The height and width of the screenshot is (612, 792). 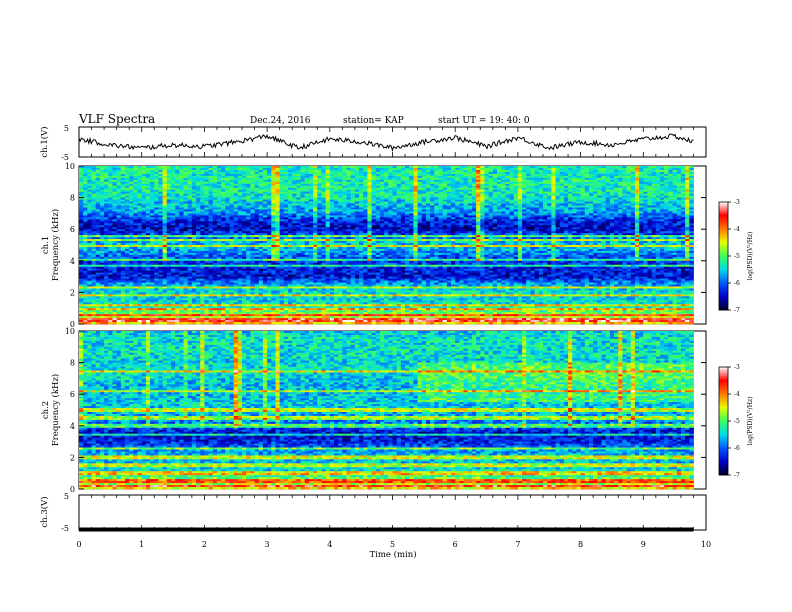 I want to click on header-date: Dec.24, 2016, so click(x=280, y=121).